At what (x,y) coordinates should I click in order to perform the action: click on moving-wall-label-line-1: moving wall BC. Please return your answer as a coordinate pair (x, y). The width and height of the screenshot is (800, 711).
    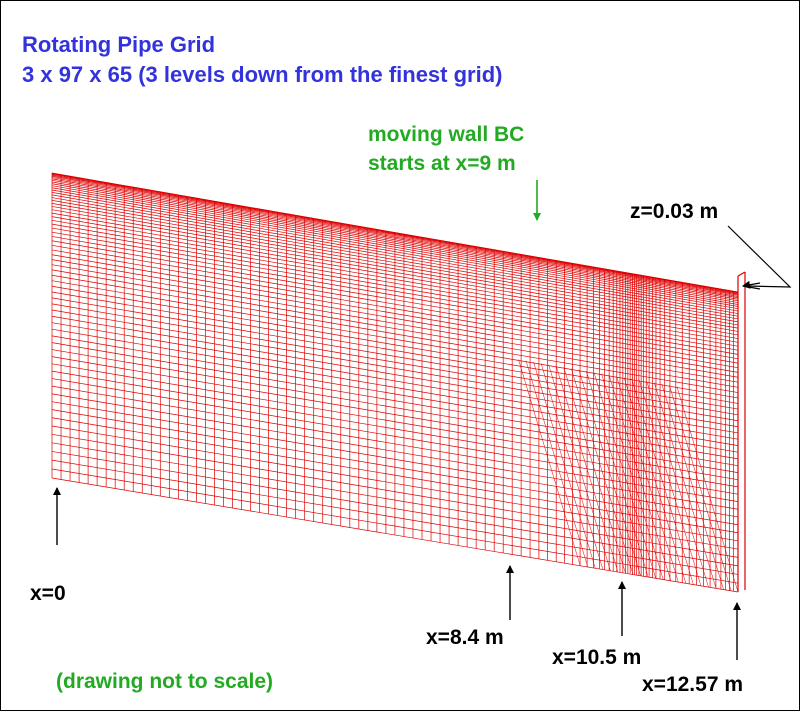
    Looking at the image, I should click on (446, 134).